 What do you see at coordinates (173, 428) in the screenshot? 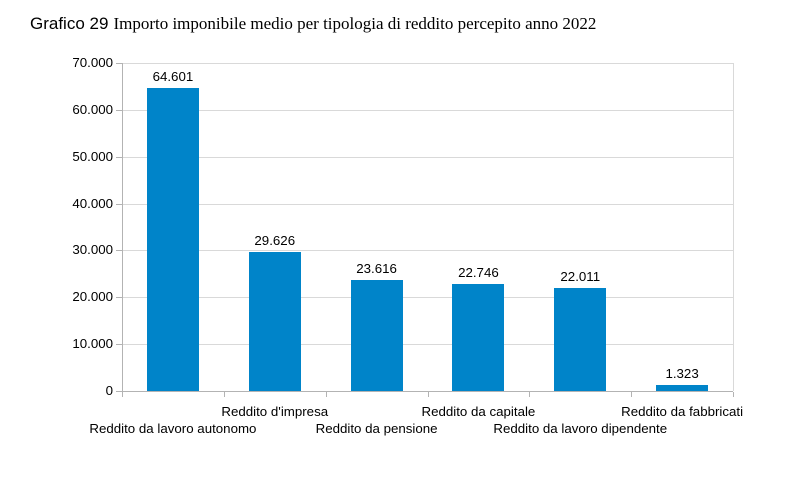
I see `x-axis-category-label: Reddito da lavoro autonomo` at bounding box center [173, 428].